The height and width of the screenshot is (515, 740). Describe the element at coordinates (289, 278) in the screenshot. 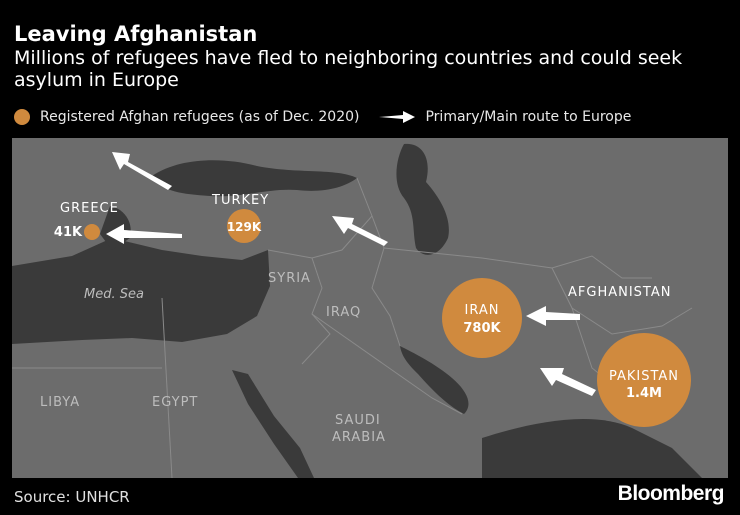

I see `label-syria: SYRIA` at that location.